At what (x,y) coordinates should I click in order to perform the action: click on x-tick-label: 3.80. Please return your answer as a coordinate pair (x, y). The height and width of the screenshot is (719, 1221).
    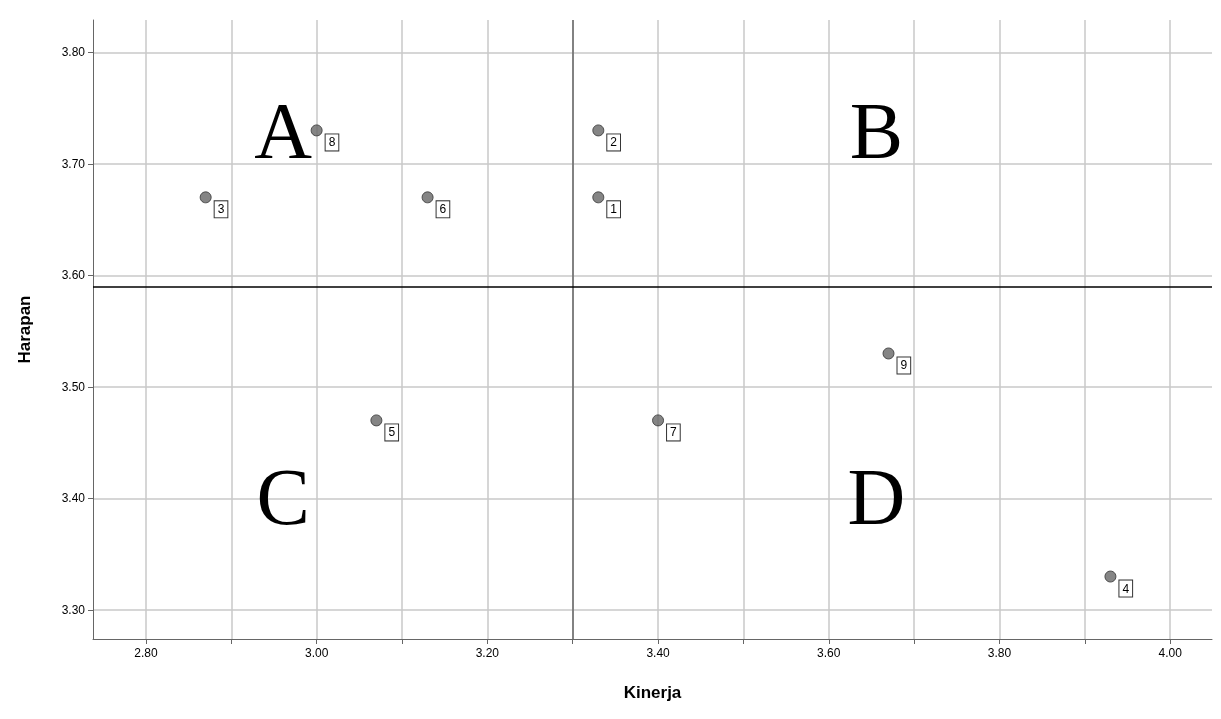
    Looking at the image, I should click on (999, 653).